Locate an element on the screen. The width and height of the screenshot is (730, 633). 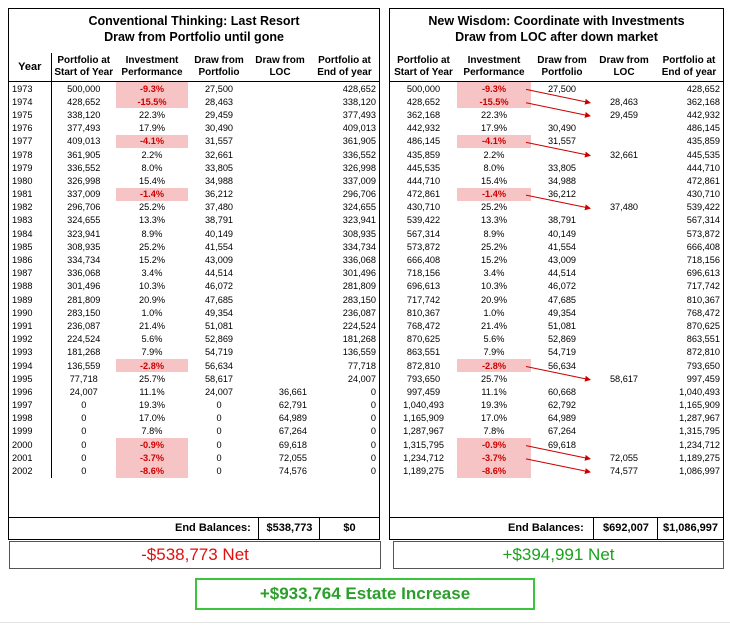
table-row: 1,315,795 -0.9% 69,618 1,234,712 is located at coordinates (556, 445).